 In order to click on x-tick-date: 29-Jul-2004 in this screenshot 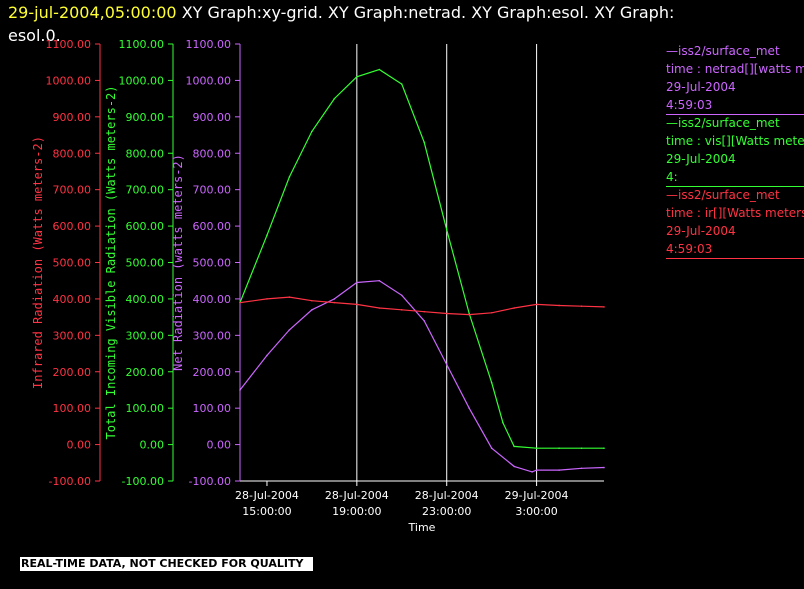, I will do `click(537, 495)`.